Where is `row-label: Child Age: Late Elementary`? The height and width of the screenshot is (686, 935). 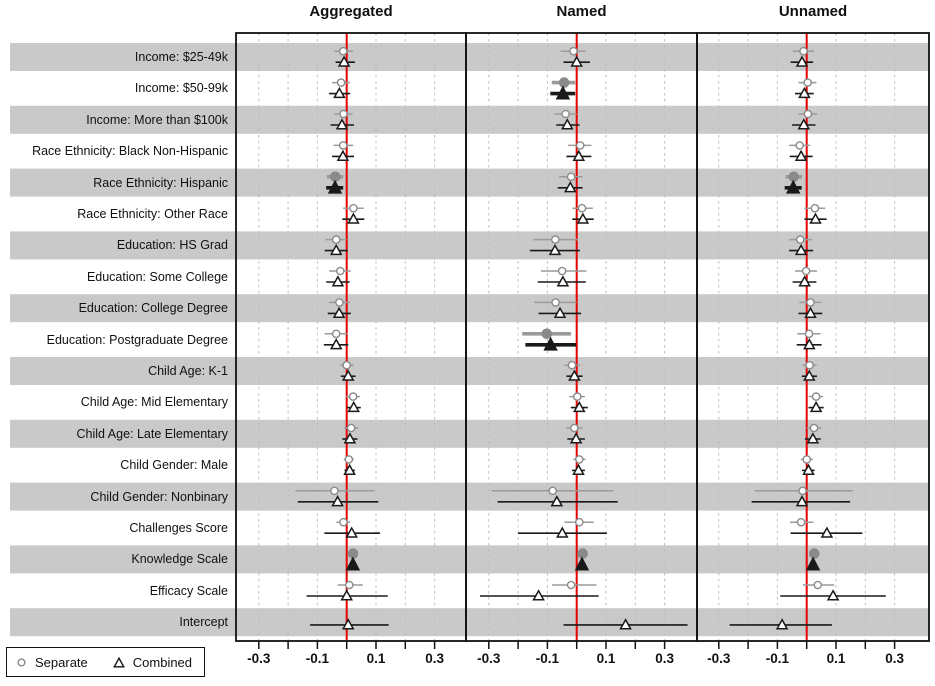 row-label: Child Age: Late Elementary is located at coordinates (152, 433).